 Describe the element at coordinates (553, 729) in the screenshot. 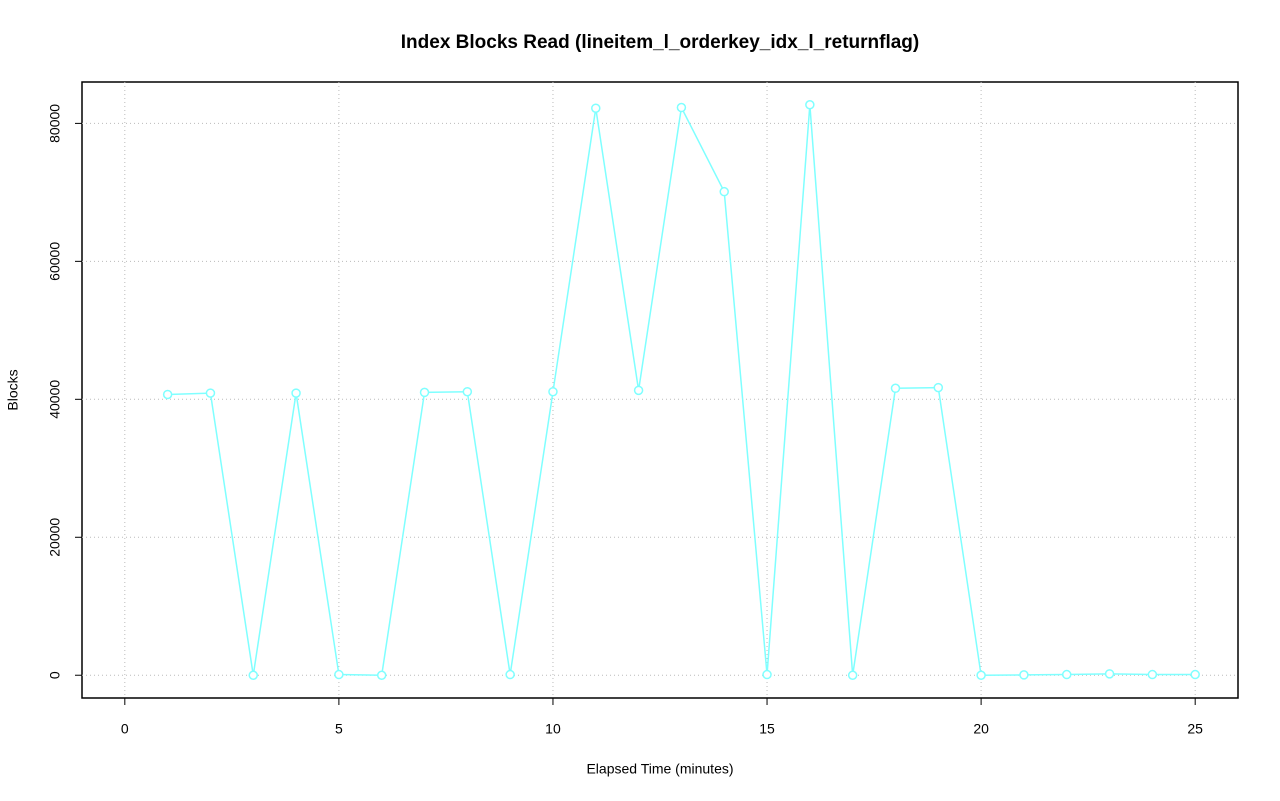

I see `x-tick-label: 10` at that location.